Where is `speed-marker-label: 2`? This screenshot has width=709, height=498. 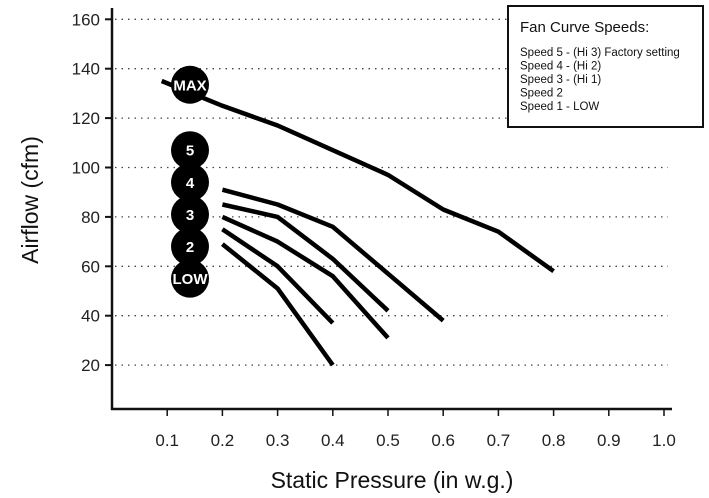
speed-marker-label: 2 is located at coordinates (190, 247).